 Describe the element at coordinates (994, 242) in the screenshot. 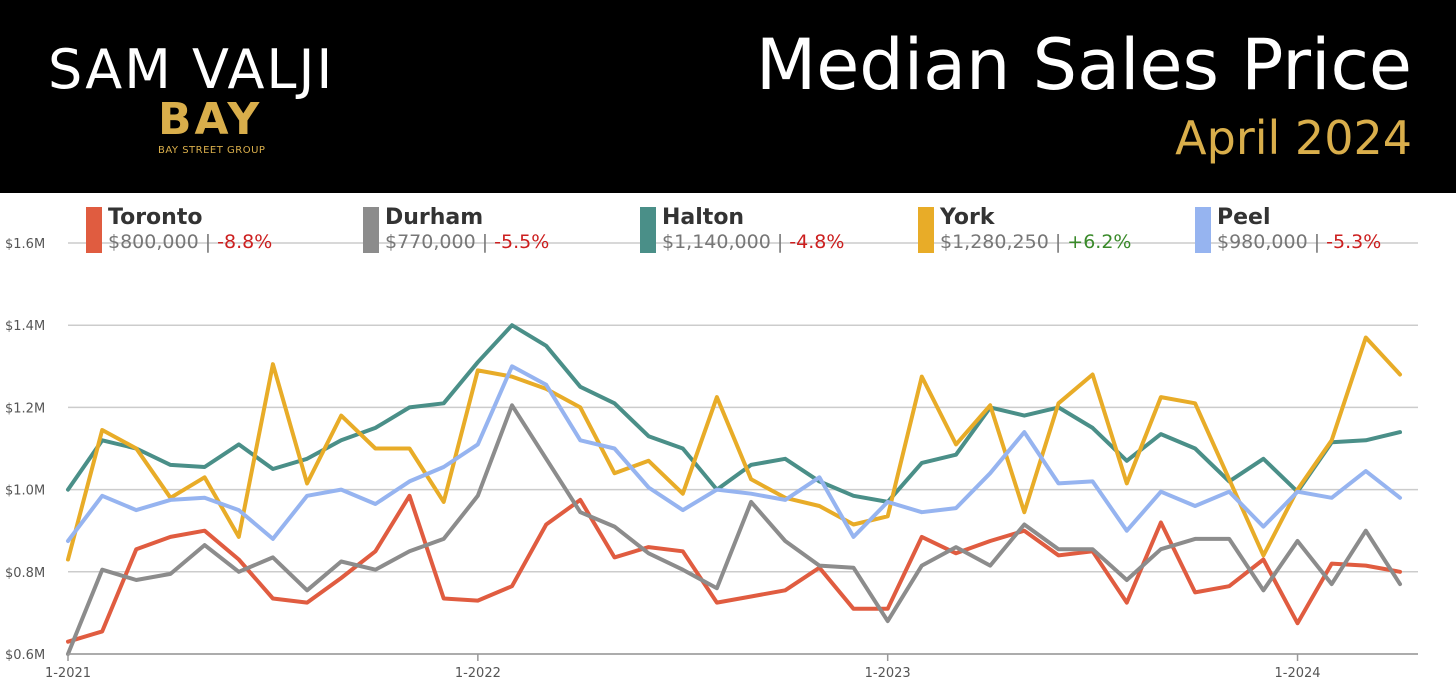

I see `legend-price: $1,280,250` at that location.